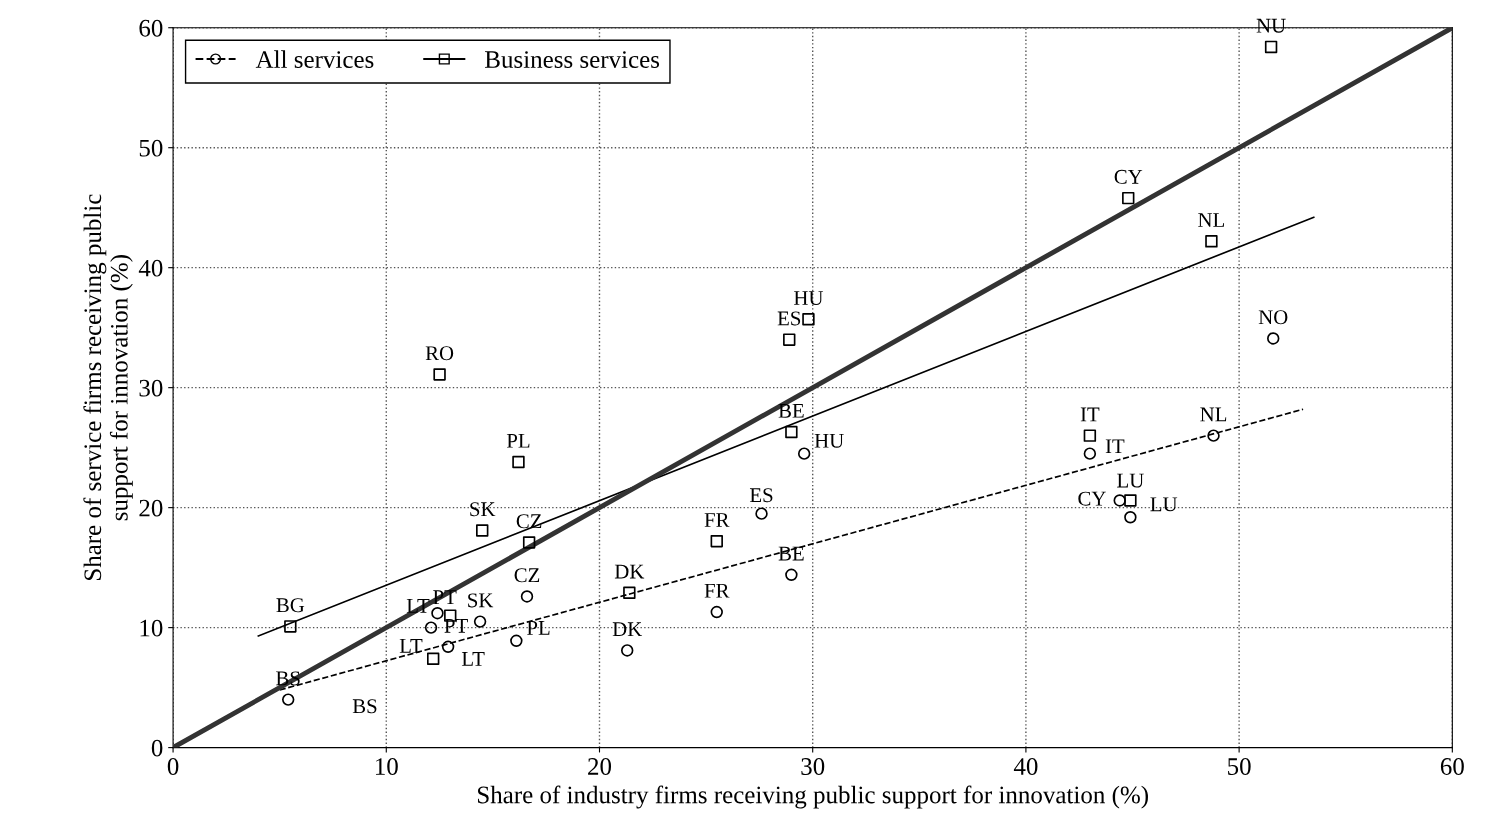 The height and width of the screenshot is (840, 1505). Describe the element at coordinates (1452, 766) in the screenshot. I see `x-tick-label: 60` at that location.